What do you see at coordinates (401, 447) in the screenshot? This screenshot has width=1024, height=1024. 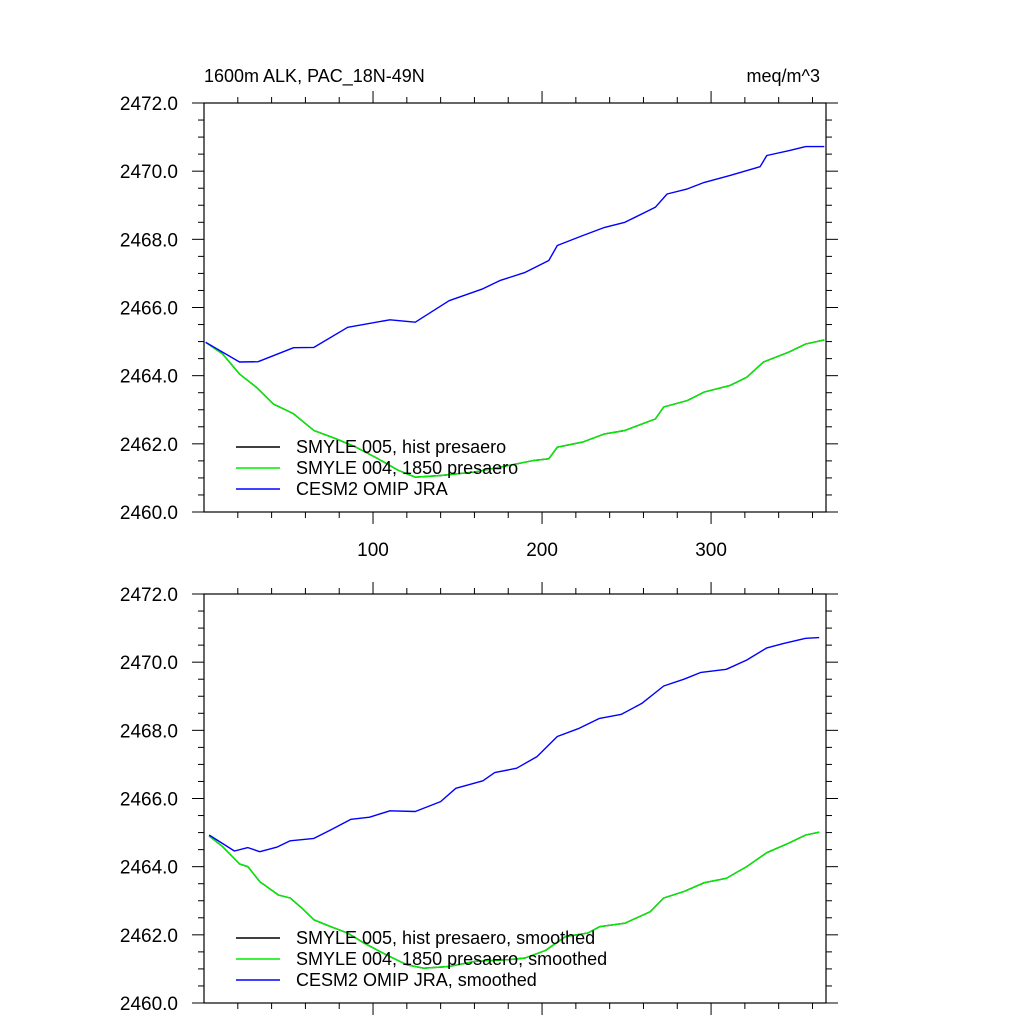 I see `legend-label: SMYLE 005, hist presaero` at bounding box center [401, 447].